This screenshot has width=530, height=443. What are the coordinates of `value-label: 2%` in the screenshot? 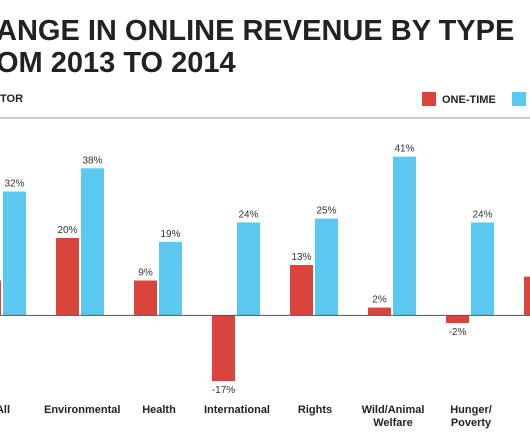 It's located at (379, 300).